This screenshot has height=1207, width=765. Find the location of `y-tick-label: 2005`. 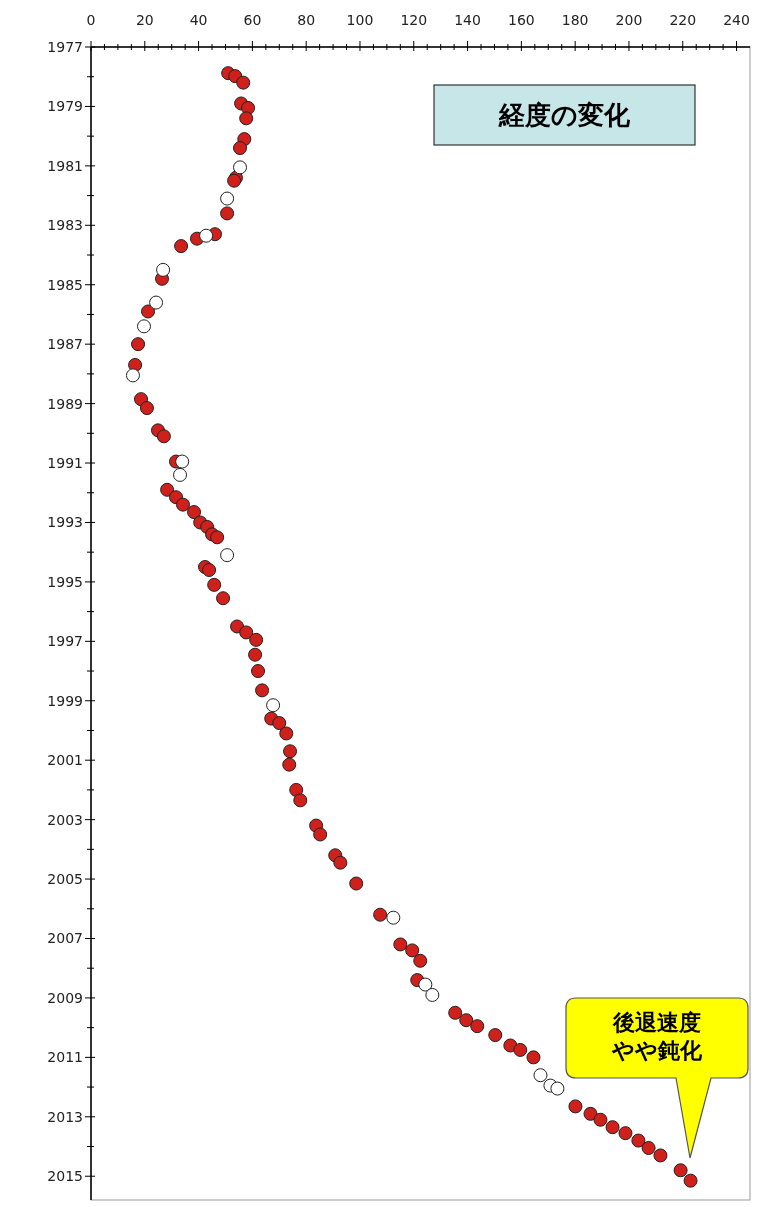

y-tick-label: 2005 is located at coordinates (65, 879).